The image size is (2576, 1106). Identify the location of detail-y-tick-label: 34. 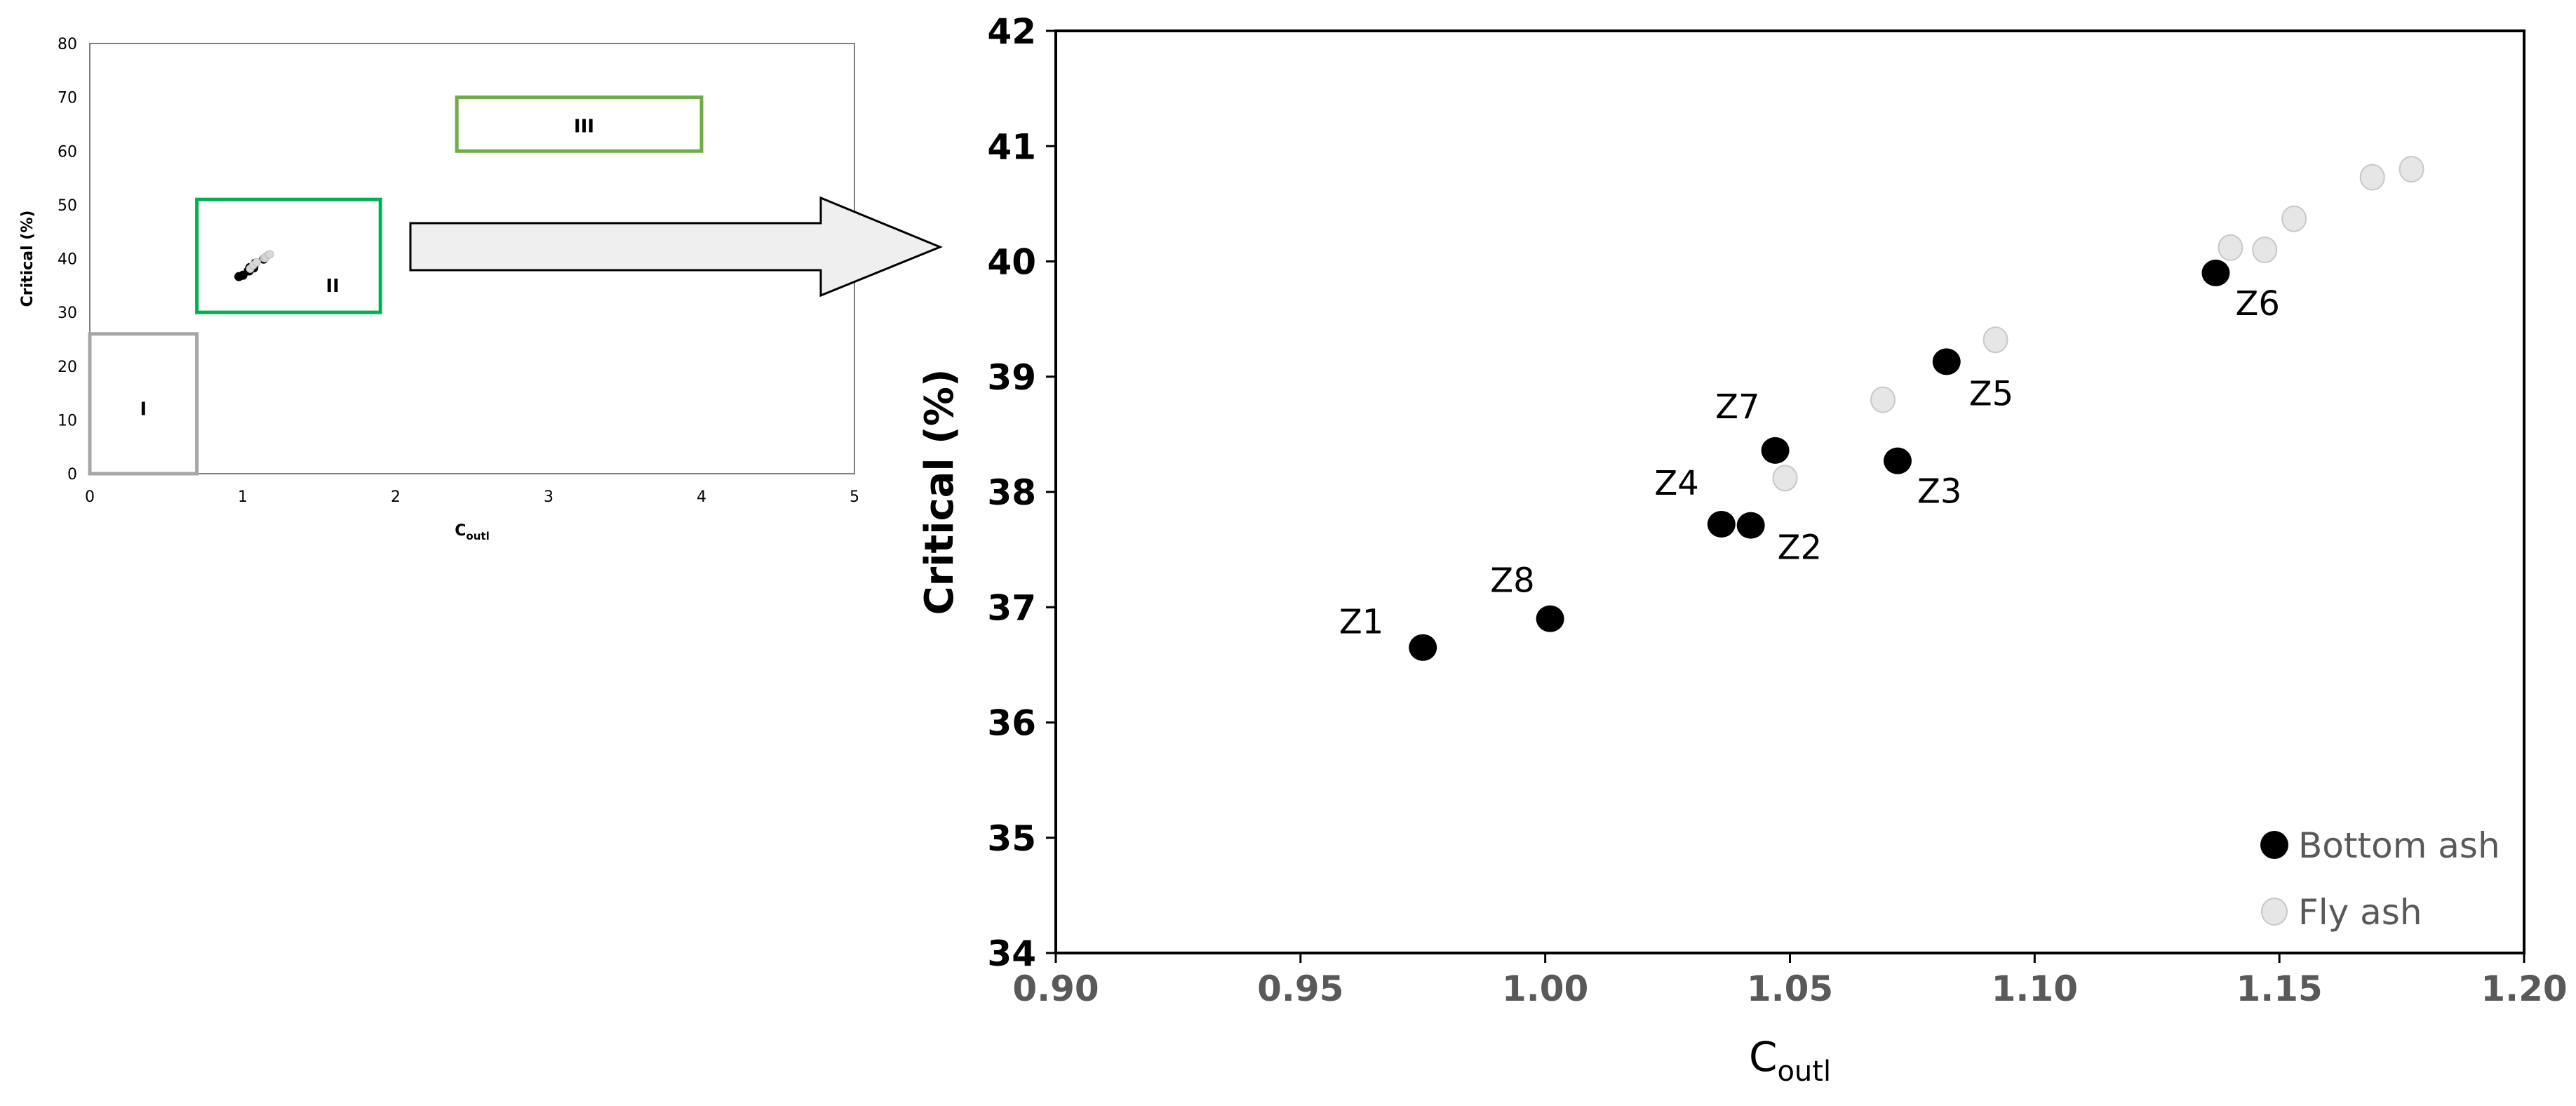
(1011, 953).